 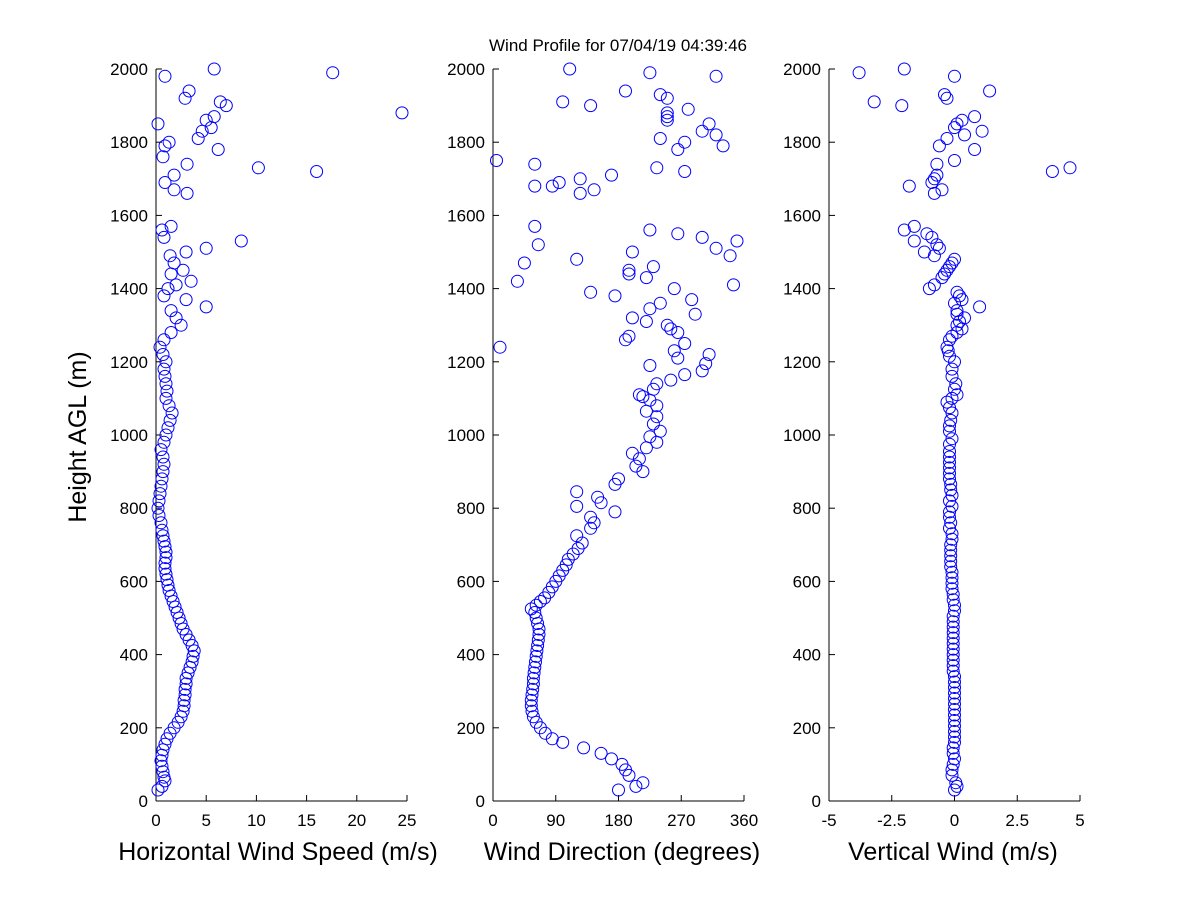 I want to click on x-tick-label: 25, so click(x=407, y=820).